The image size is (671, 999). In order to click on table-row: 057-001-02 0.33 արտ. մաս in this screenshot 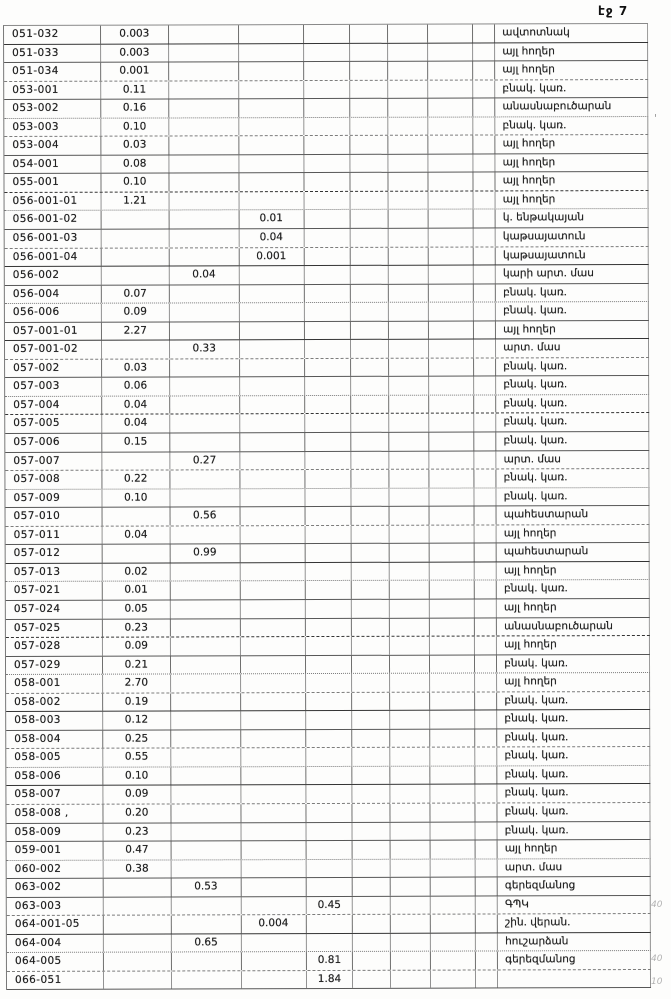, I will do `click(327, 349)`.